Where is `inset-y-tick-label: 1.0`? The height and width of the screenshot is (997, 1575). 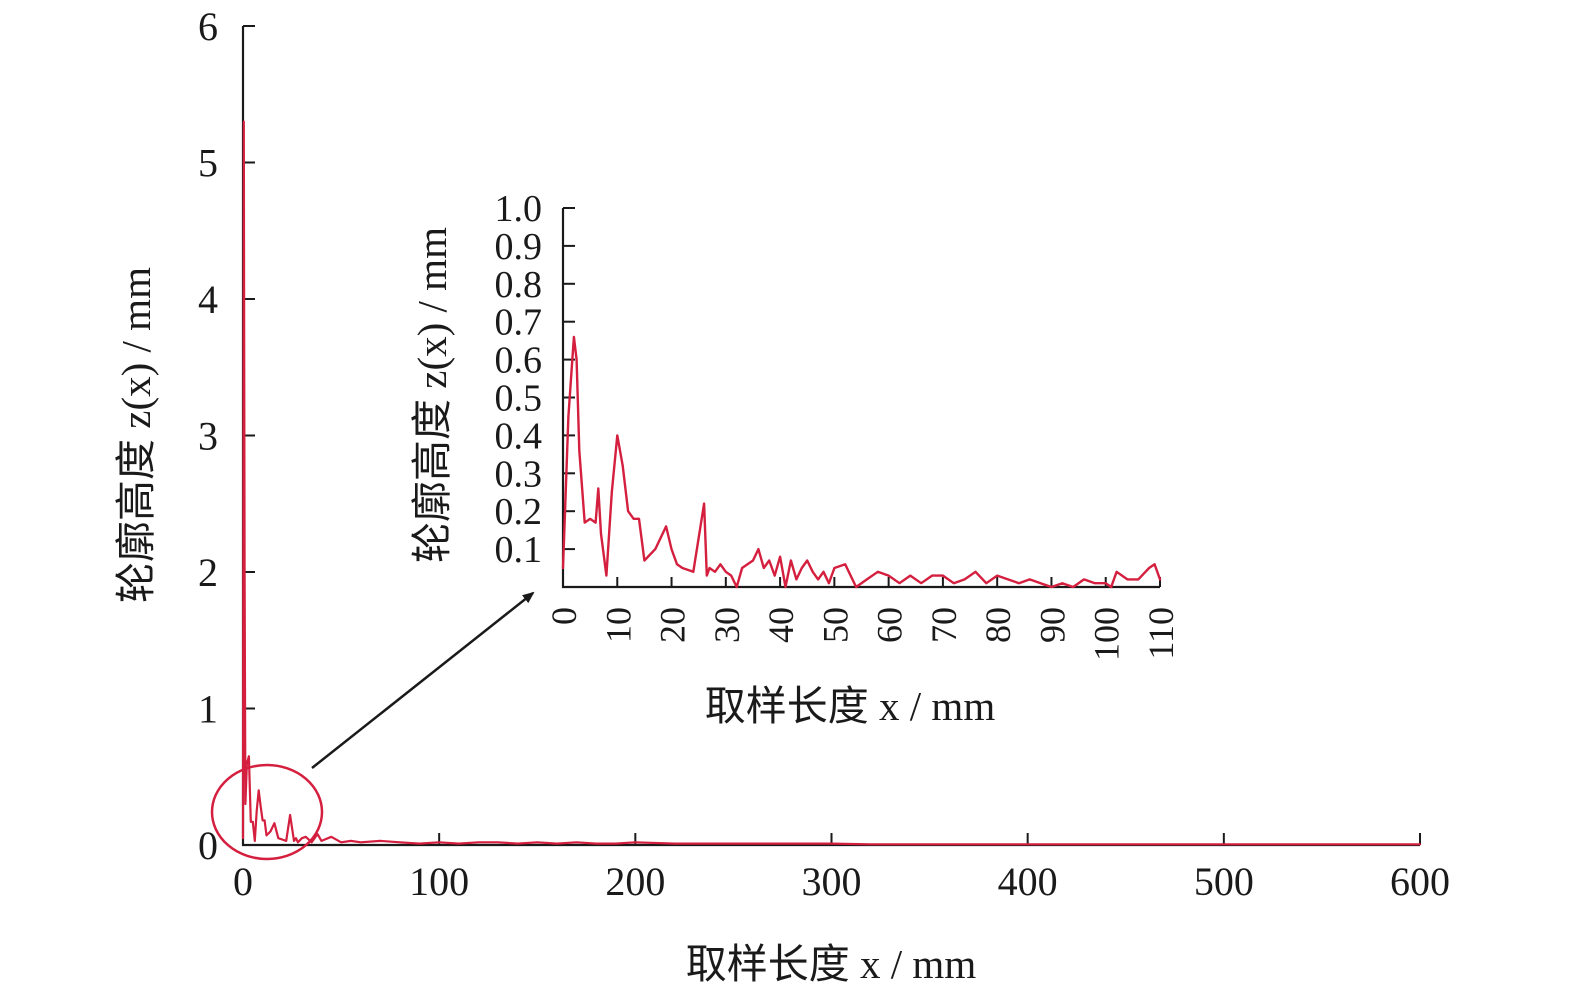
inset-y-tick-label: 1.0 is located at coordinates (519, 209).